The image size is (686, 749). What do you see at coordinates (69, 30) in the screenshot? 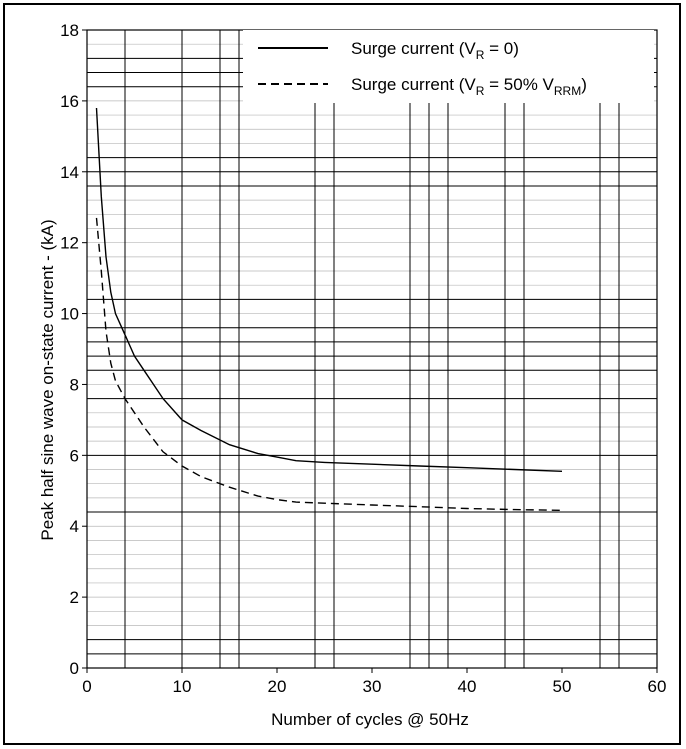
I see `y-tick-label: 18` at bounding box center [69, 30].